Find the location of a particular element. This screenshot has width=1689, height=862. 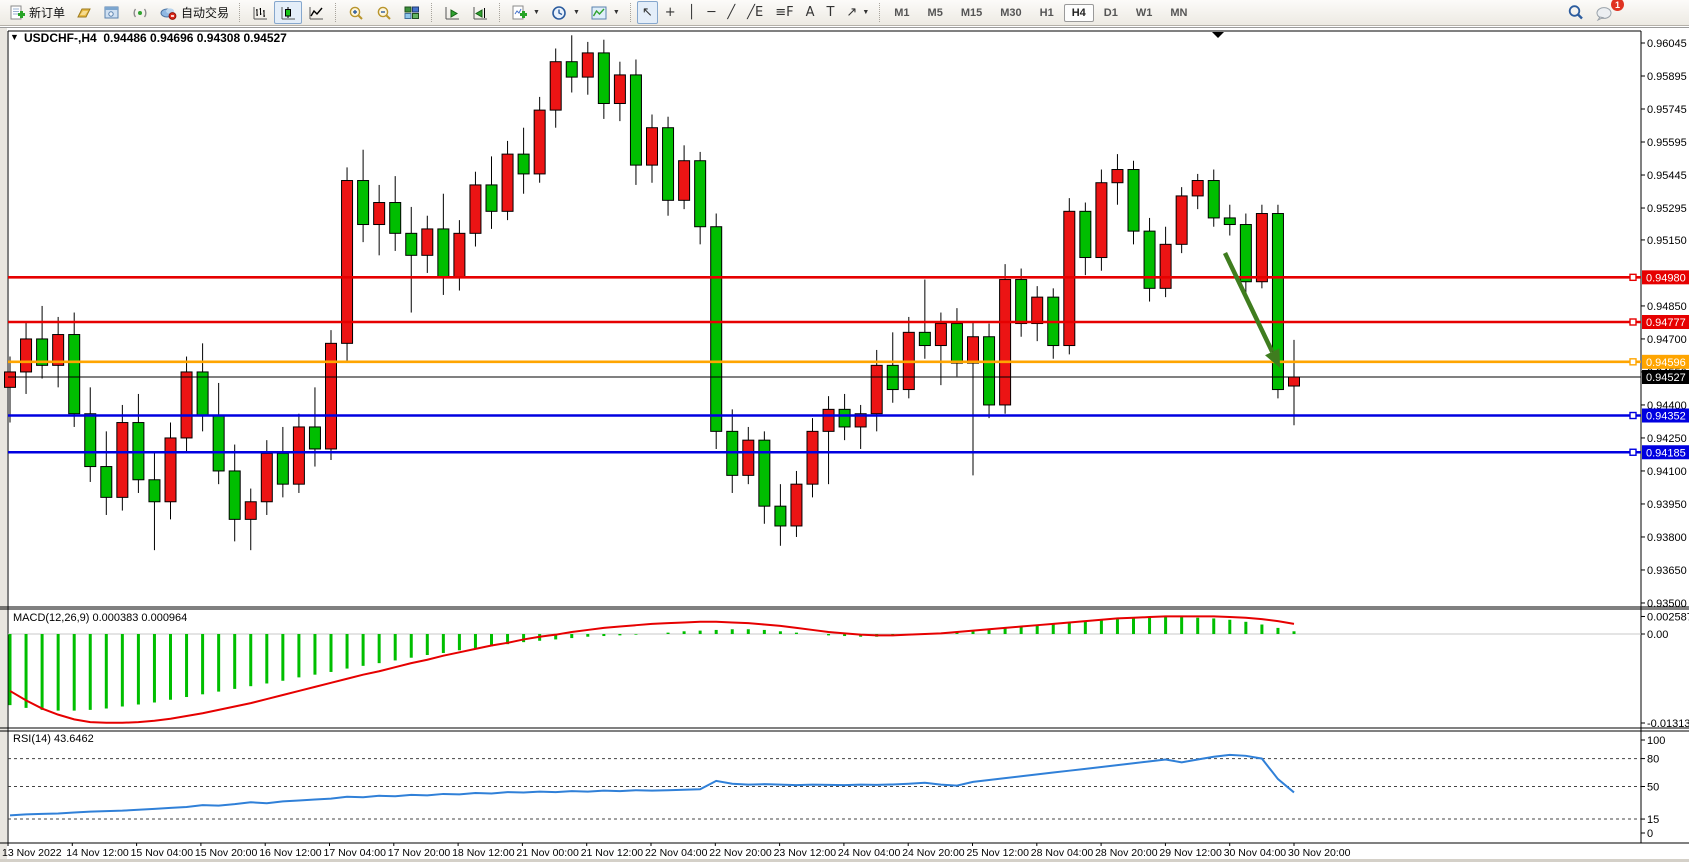

svg-text: 0.95150 is located at coordinates (1667, 241).